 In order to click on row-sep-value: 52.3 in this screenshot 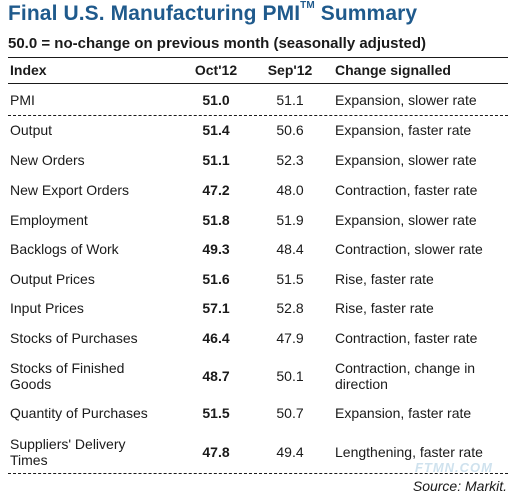, I will do `click(290, 160)`.